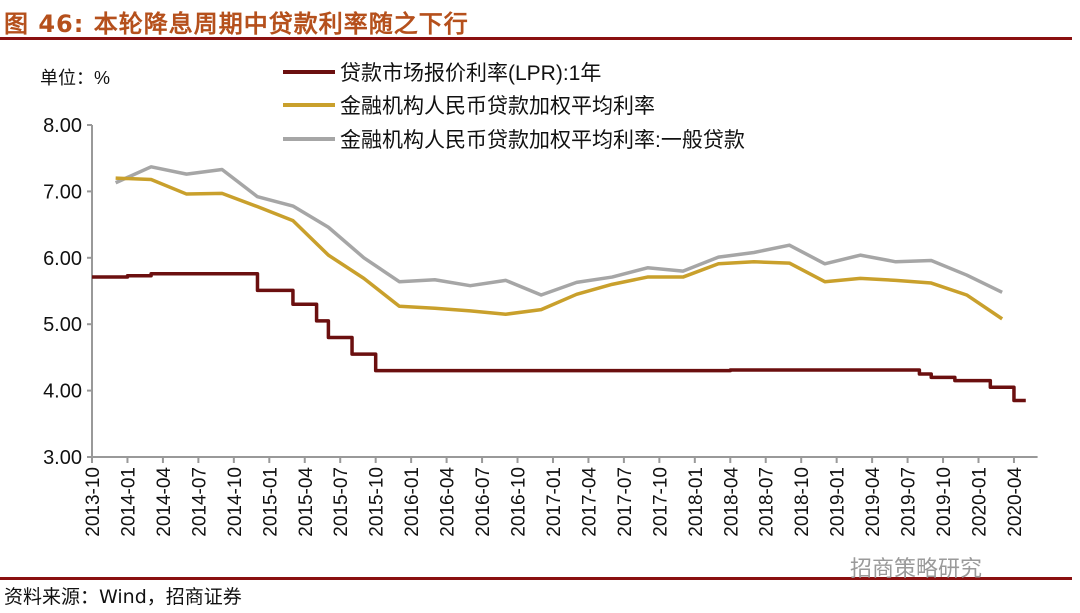 This screenshot has width=1080, height=613. I want to click on source-note: 资料来源：Wind，招商证券, so click(123, 597).